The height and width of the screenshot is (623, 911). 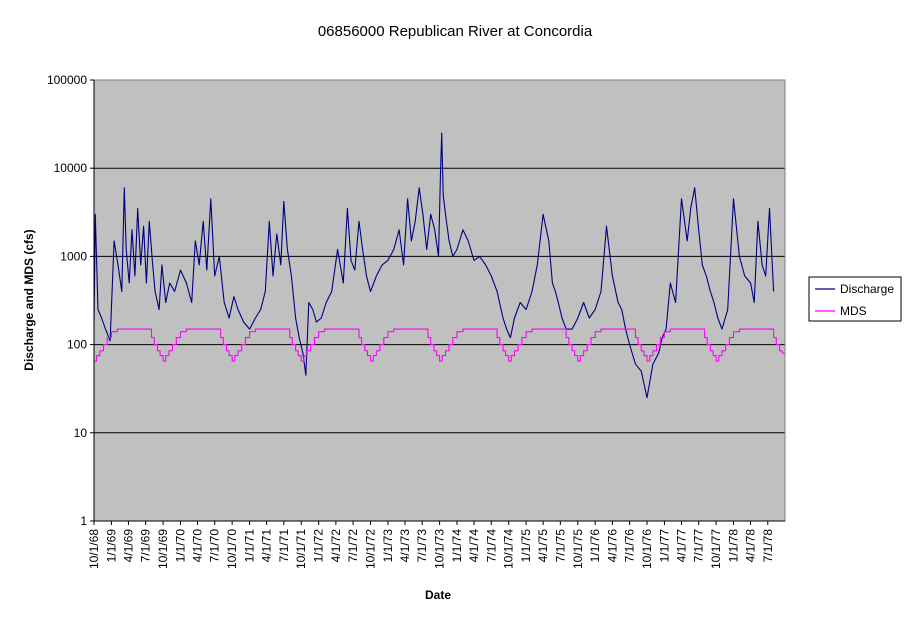 I want to click on chart-title: 06856000 Republican River at Concordia, so click(x=455, y=31).